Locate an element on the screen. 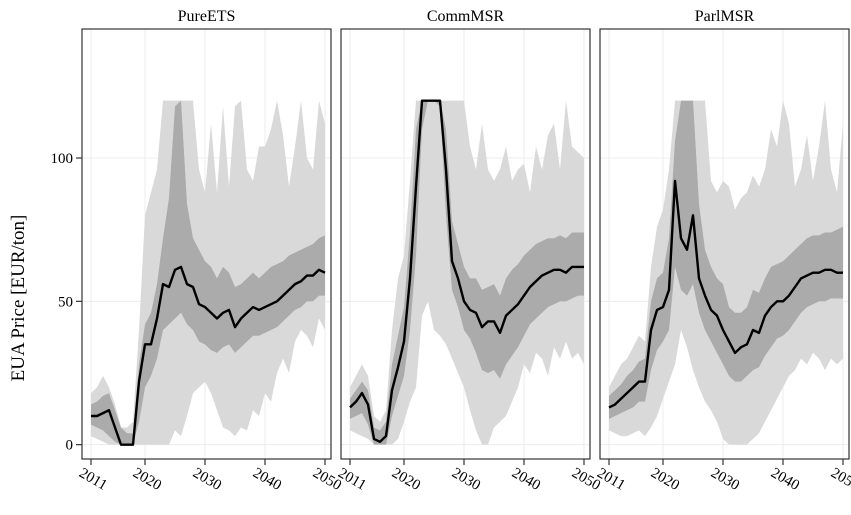 This screenshot has height=515, width=851. panel-title: ParlMSR is located at coordinates (725, 16).